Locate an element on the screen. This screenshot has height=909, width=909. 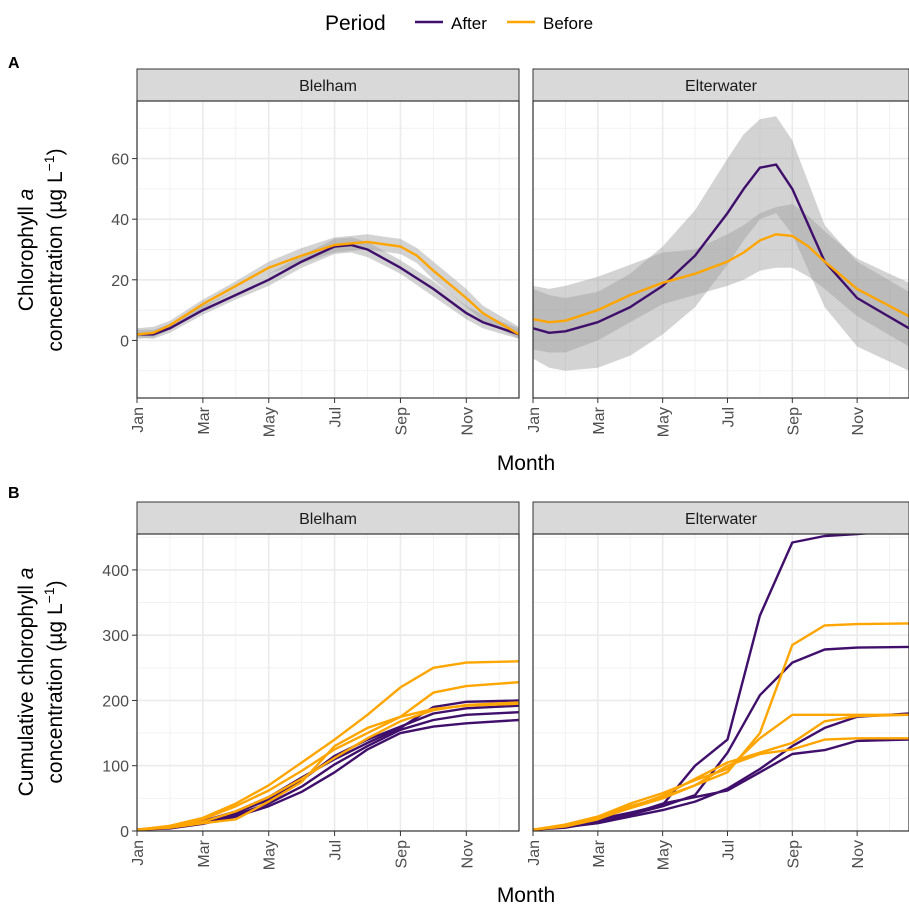
legend-label-after: After is located at coordinates (469, 23).